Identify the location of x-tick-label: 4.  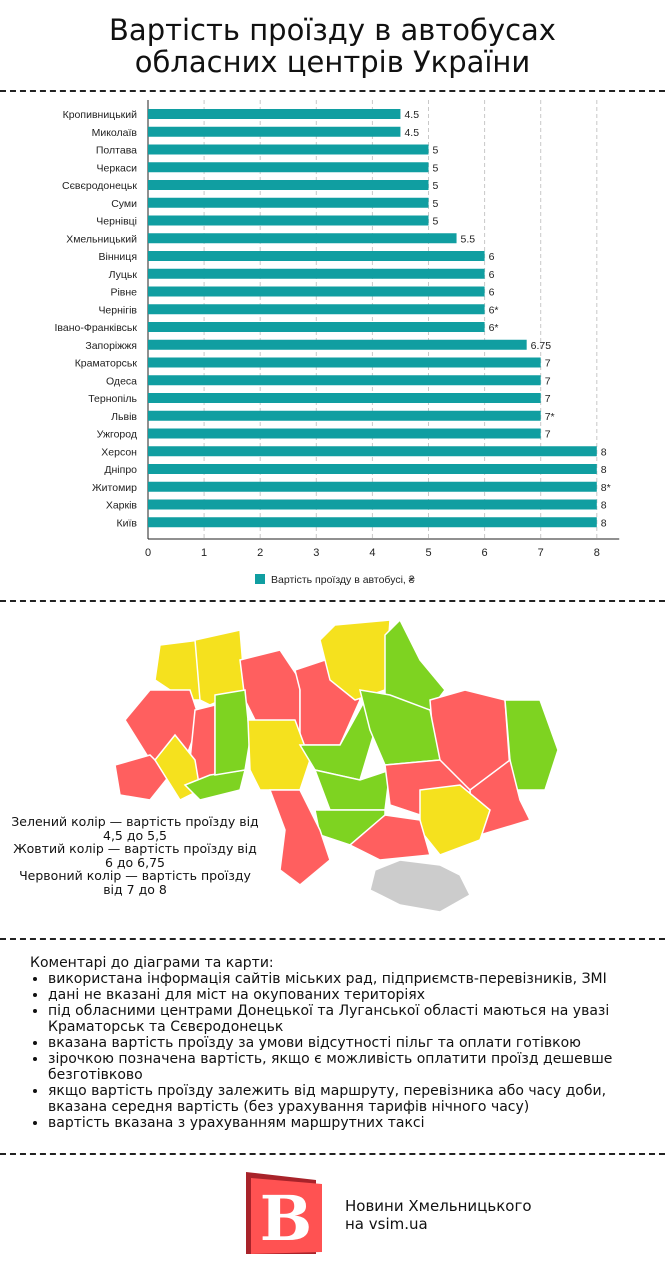
(372, 553).